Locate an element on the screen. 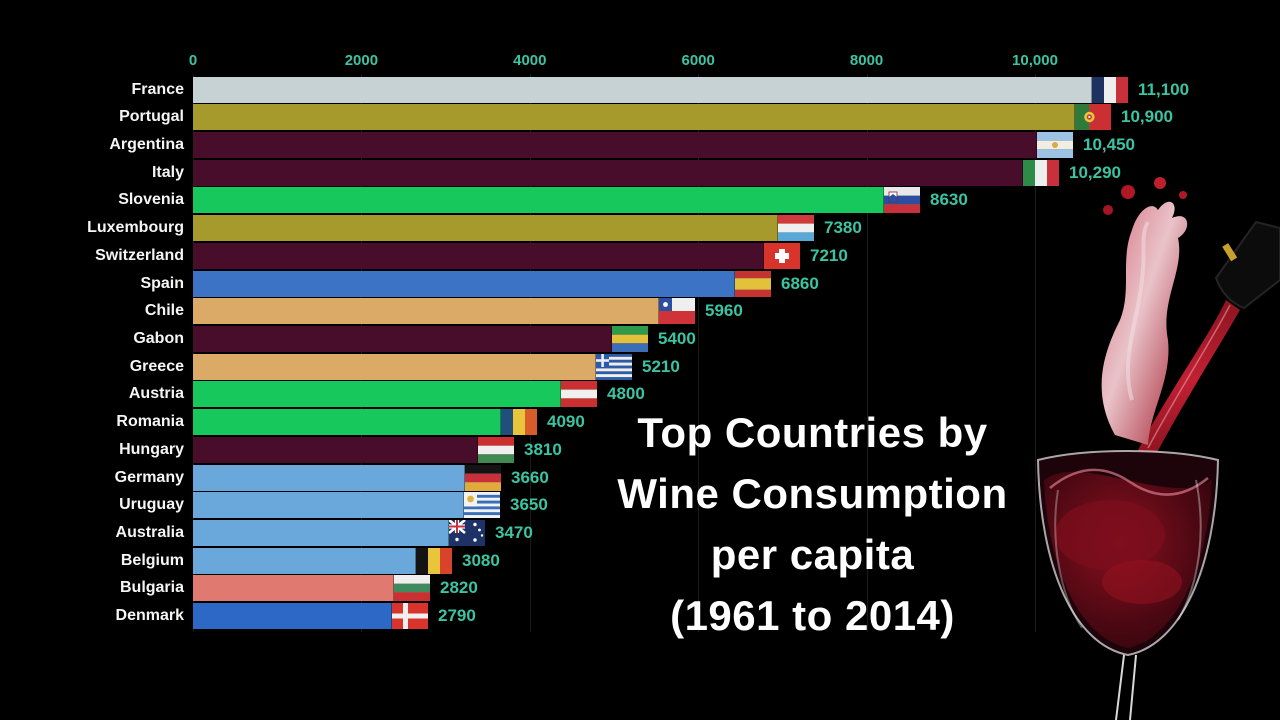 The height and width of the screenshot is (720, 1280). country-label: France is located at coordinates (157, 89).